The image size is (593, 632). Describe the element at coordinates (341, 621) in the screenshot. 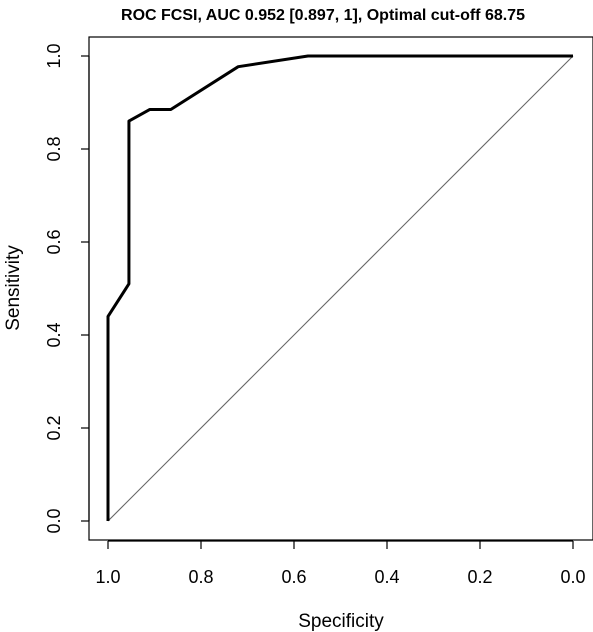

I see `x-axis-label: Specificity` at that location.